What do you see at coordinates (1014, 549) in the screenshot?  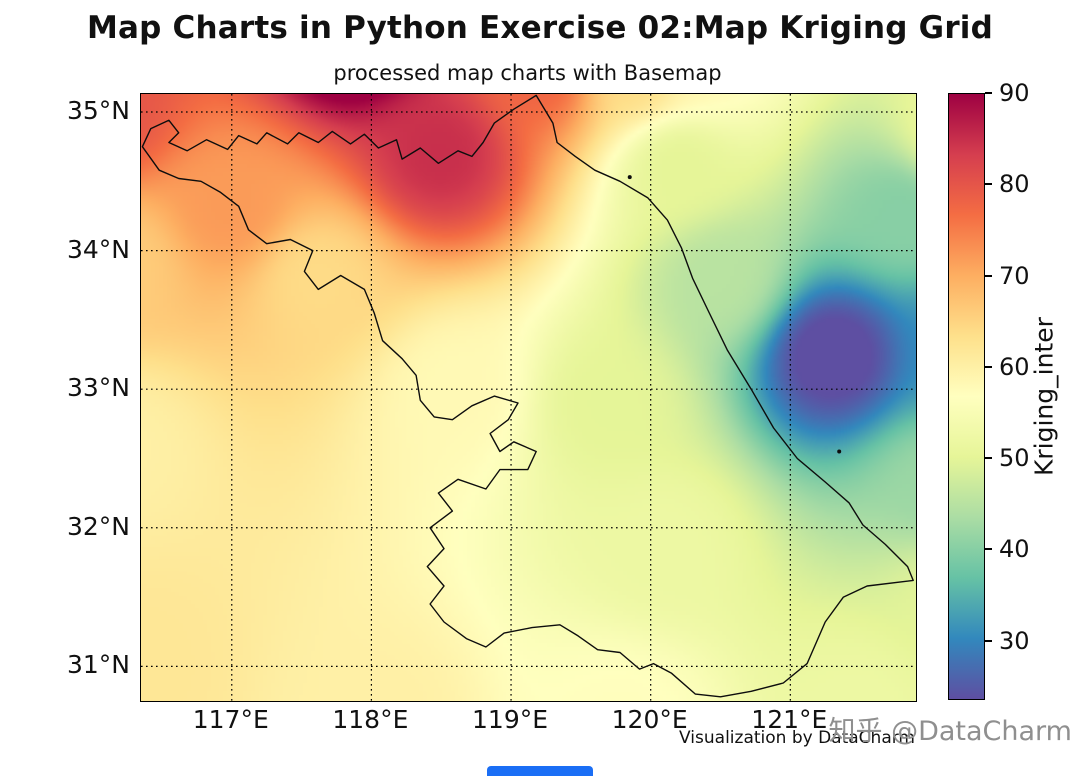 I see `colorbar-tick-label: 40` at bounding box center [1014, 549].